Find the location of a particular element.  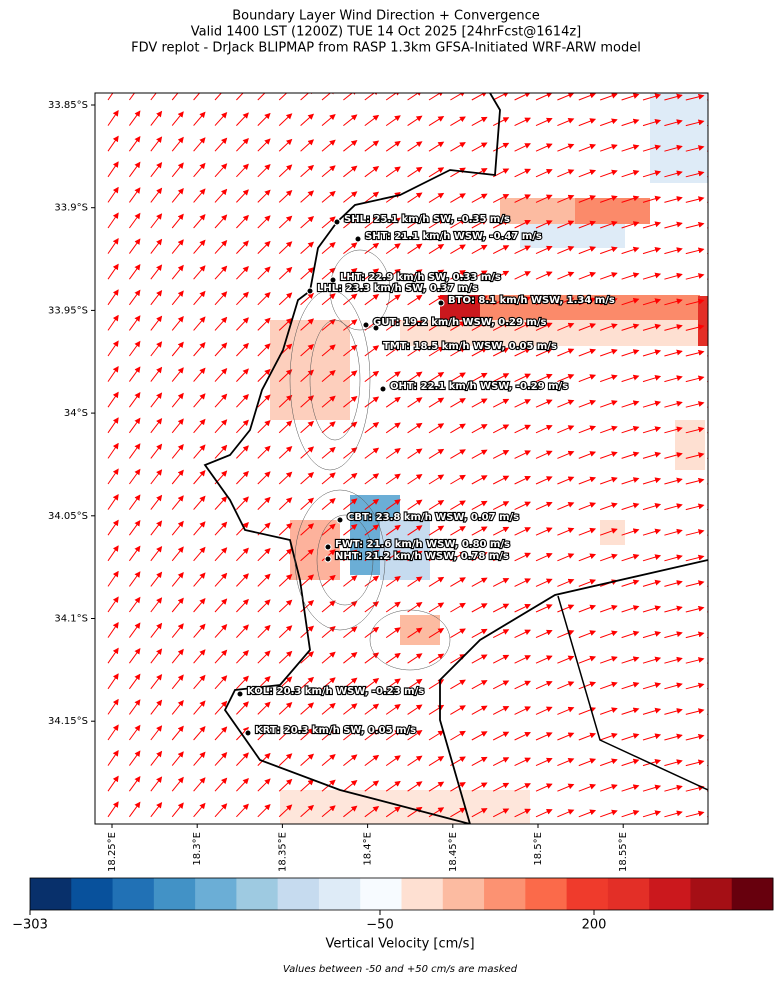

station-label: SHL: 25.1 km/h SW, -0.35 m/s is located at coordinates (427, 219).